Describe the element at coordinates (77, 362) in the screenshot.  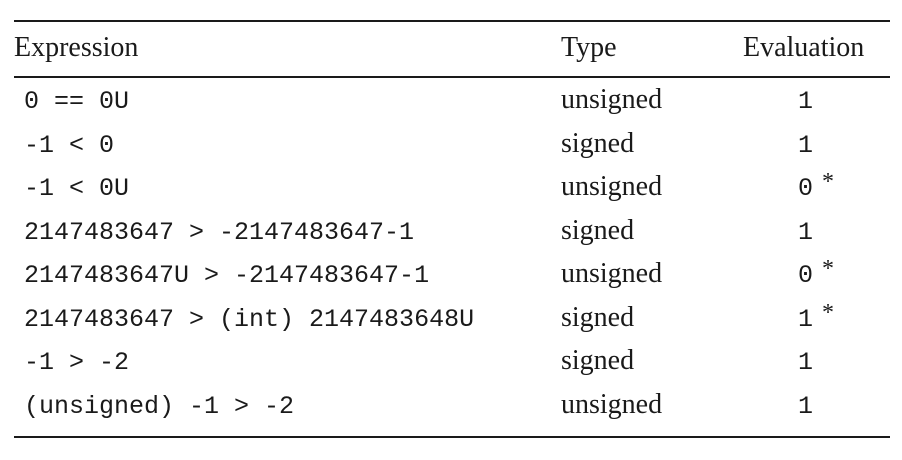
I see `expression-cell: -1 > -2` at that location.